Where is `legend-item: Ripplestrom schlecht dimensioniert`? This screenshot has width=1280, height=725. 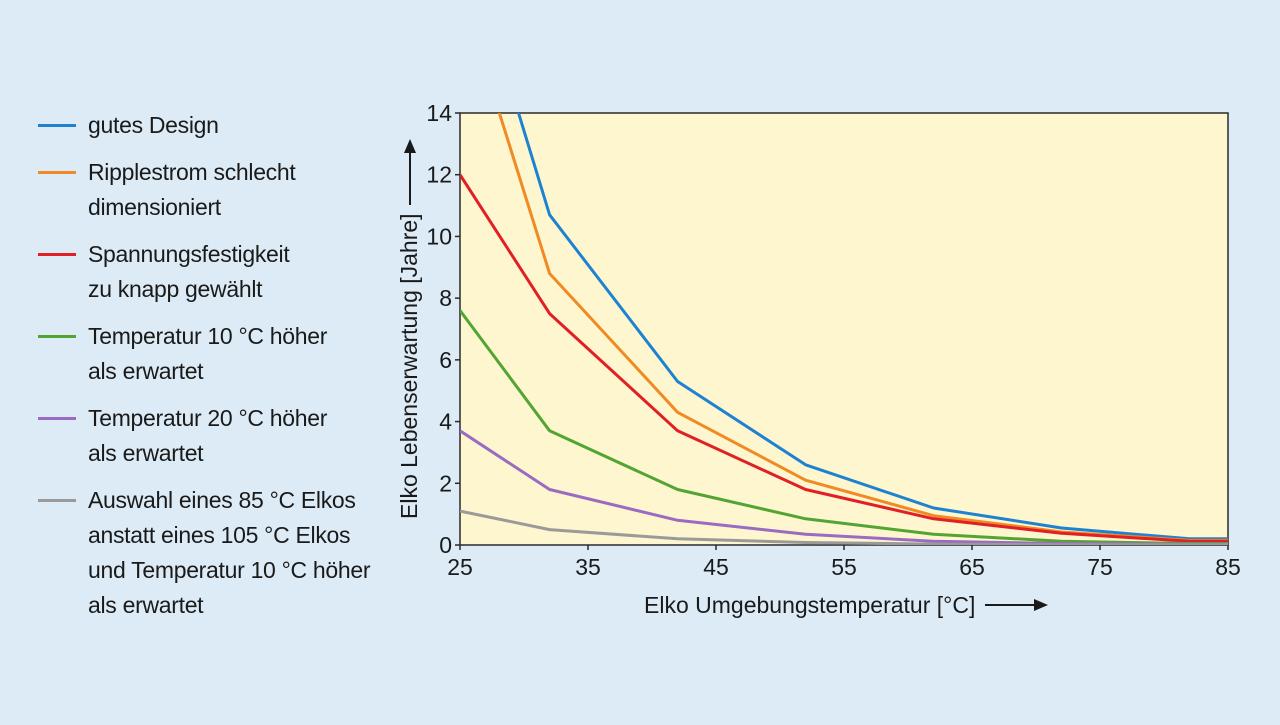
legend-item: Ripplestrom schlecht dimensioniert is located at coordinates (213, 190).